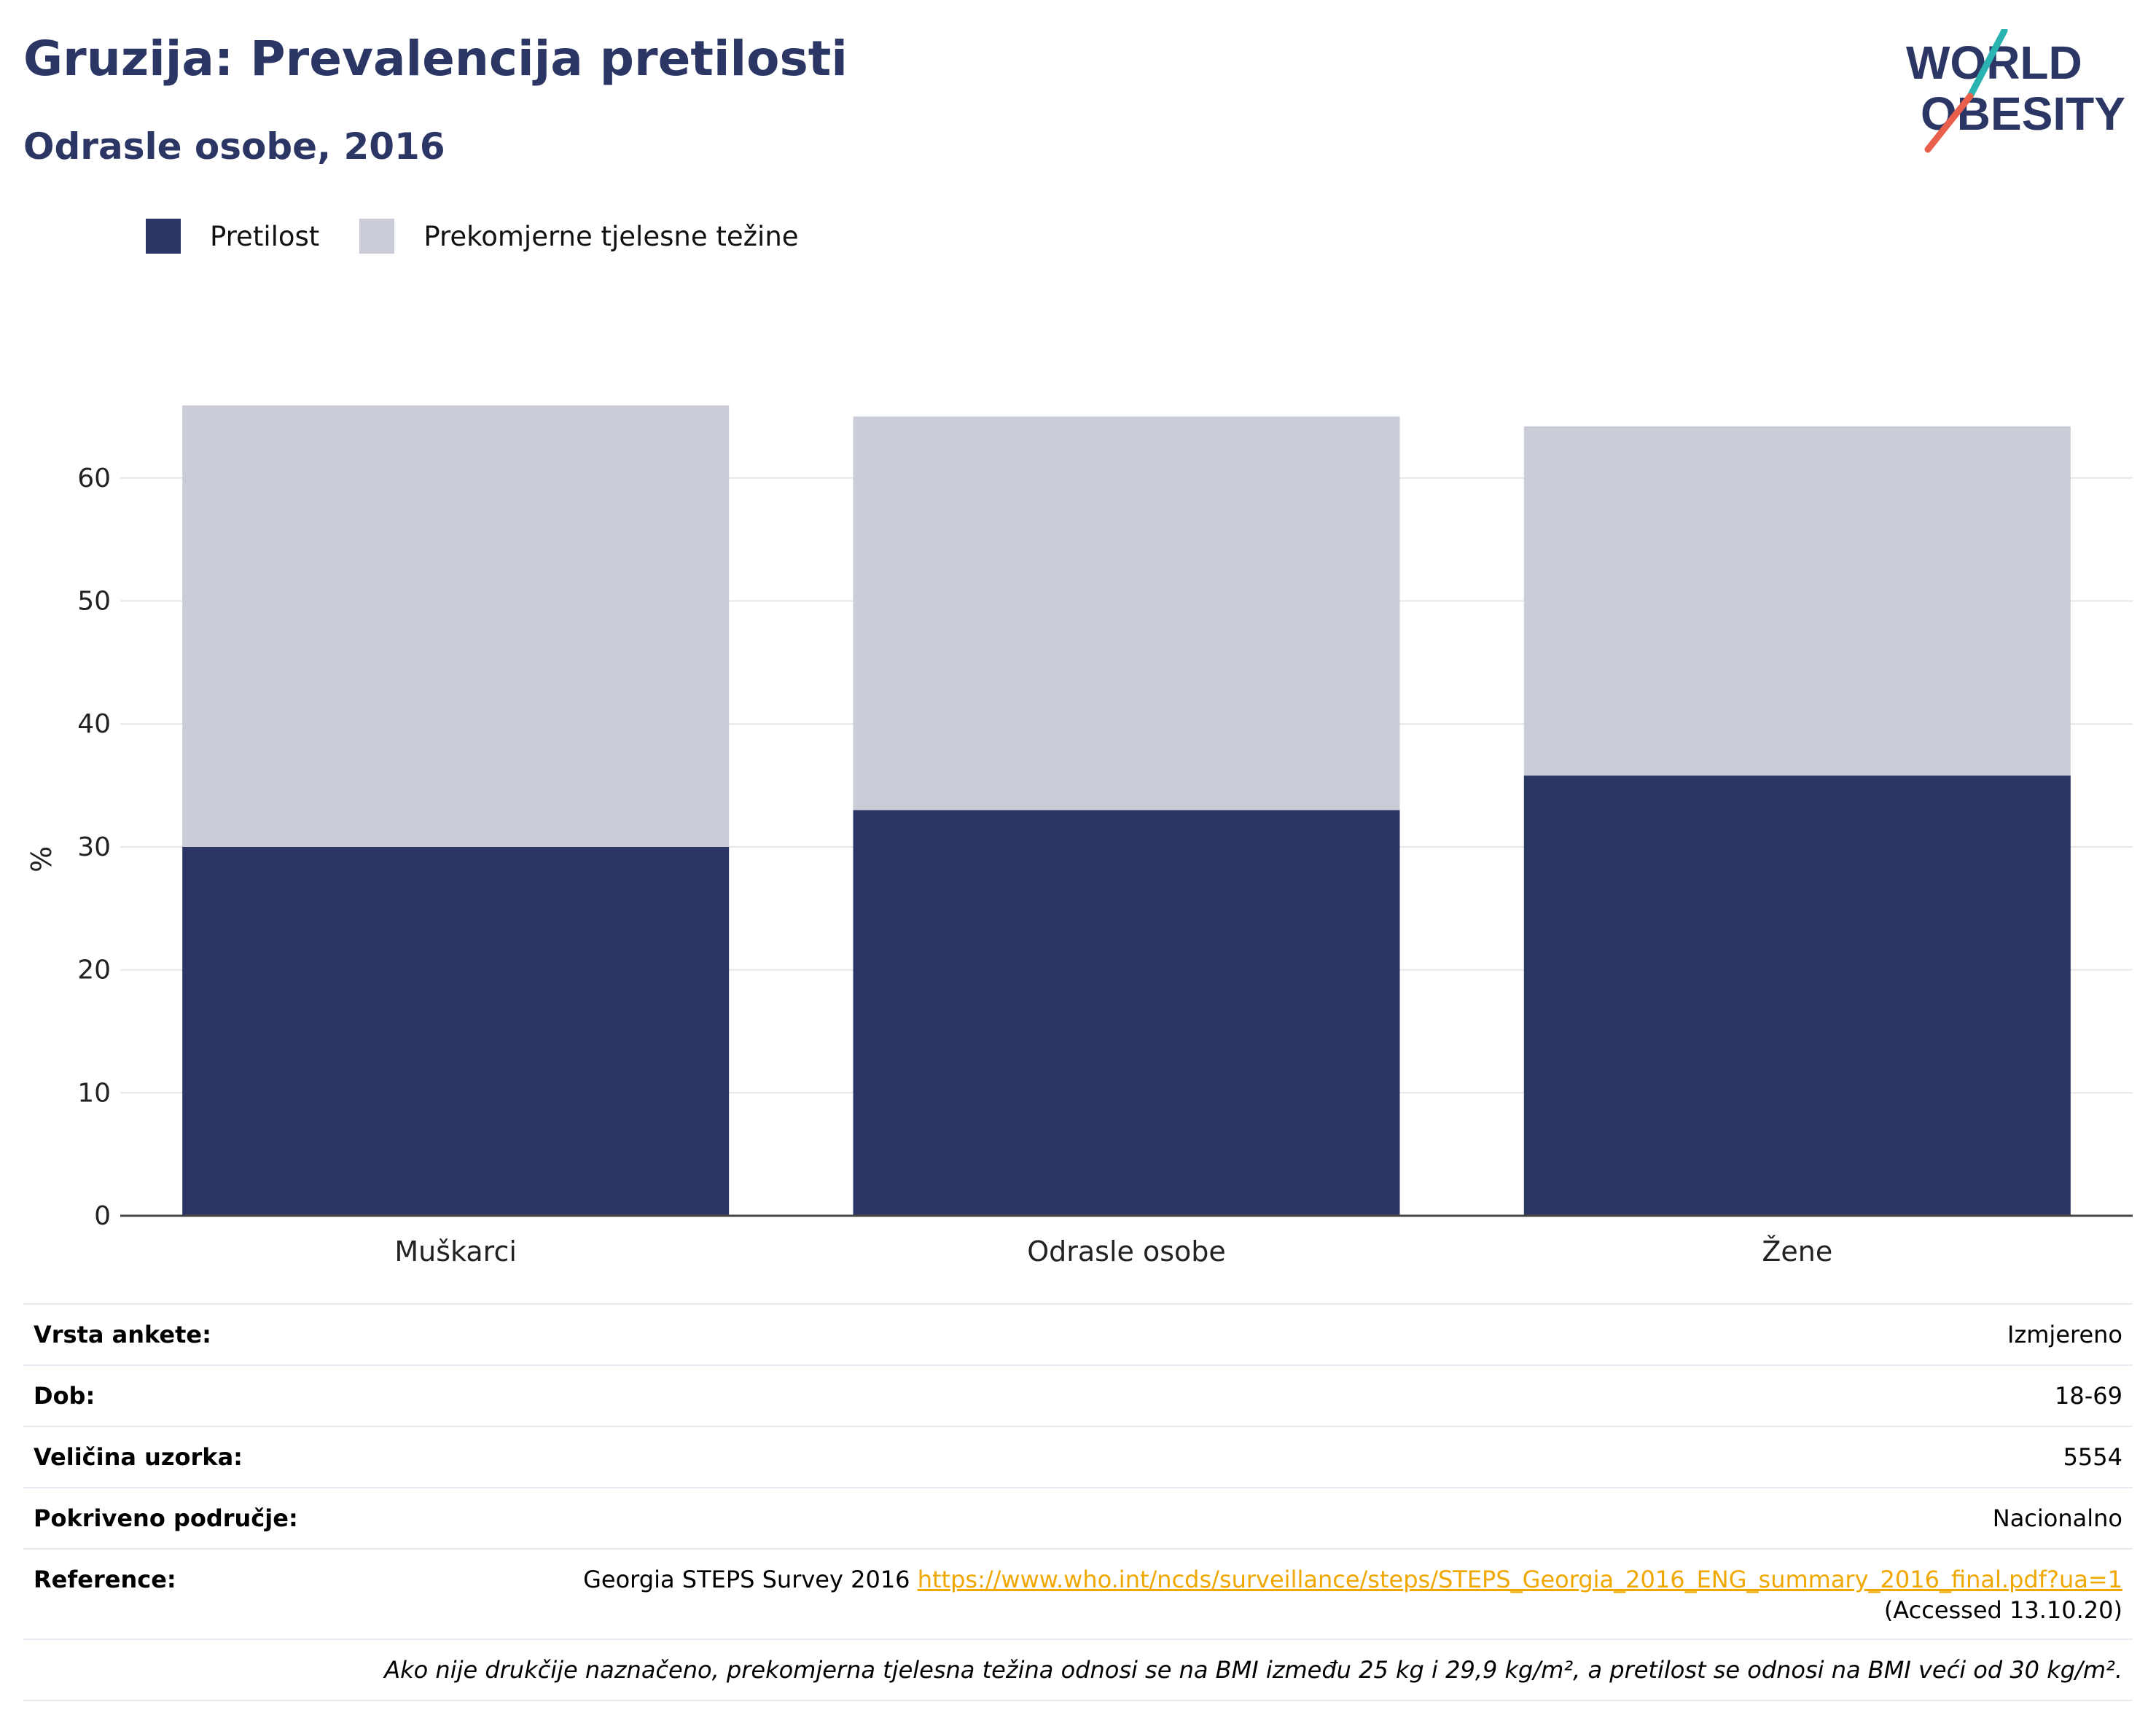  What do you see at coordinates (94, 478) in the screenshot?
I see `y-tick-label: 60` at bounding box center [94, 478].